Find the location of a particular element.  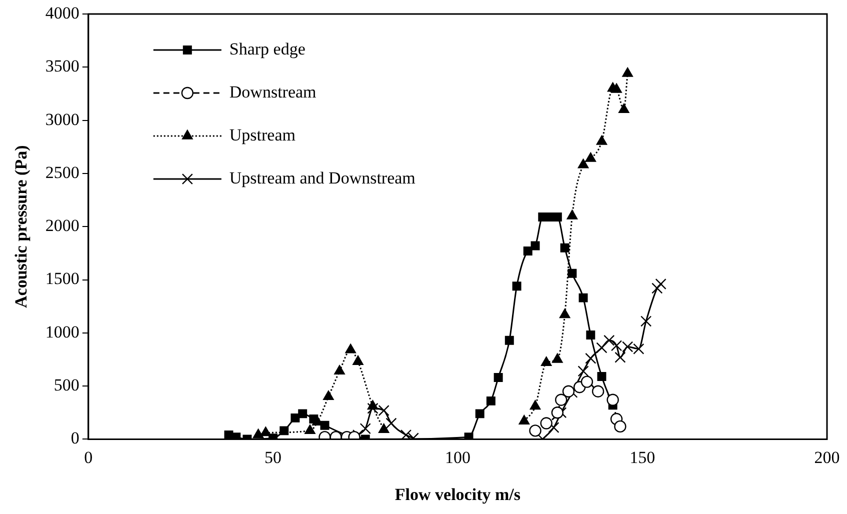

y-tick-label: 500 is located at coordinates (67, 385).